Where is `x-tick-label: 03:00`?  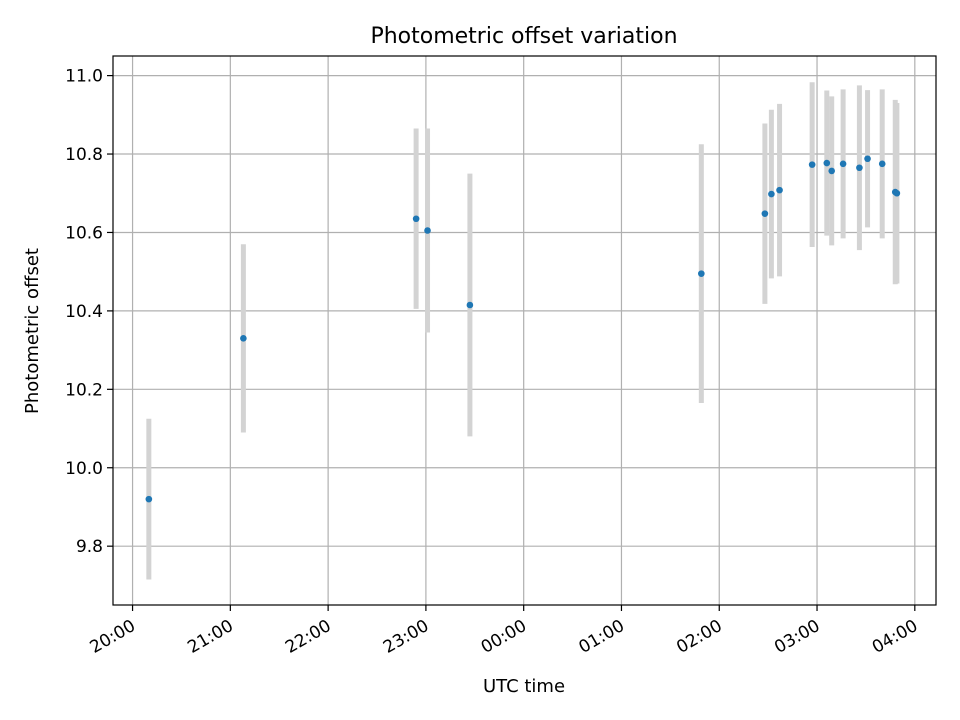
x-tick-label: 03:00 is located at coordinates (797, 637).